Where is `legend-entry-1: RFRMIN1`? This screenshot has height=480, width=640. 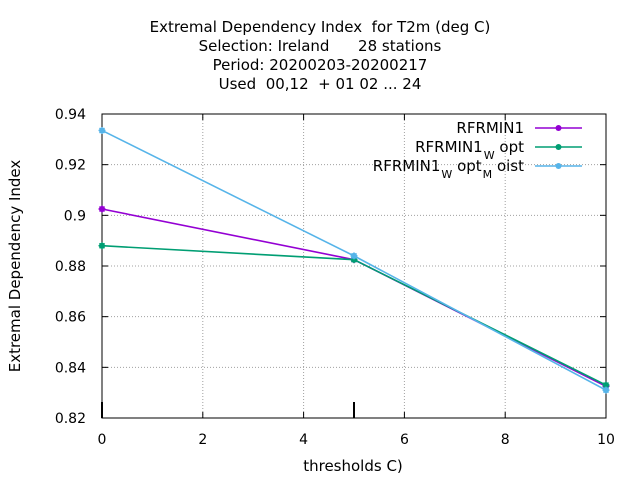
legend-entry-1: RFRMIN1 is located at coordinates (519, 128).